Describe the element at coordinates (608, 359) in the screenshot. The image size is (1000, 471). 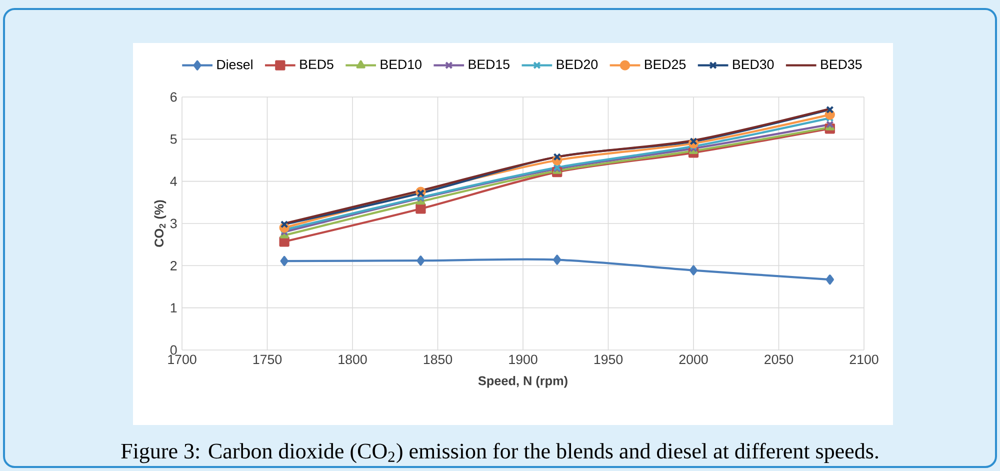
I see `x-tick-label: 1950` at that location.